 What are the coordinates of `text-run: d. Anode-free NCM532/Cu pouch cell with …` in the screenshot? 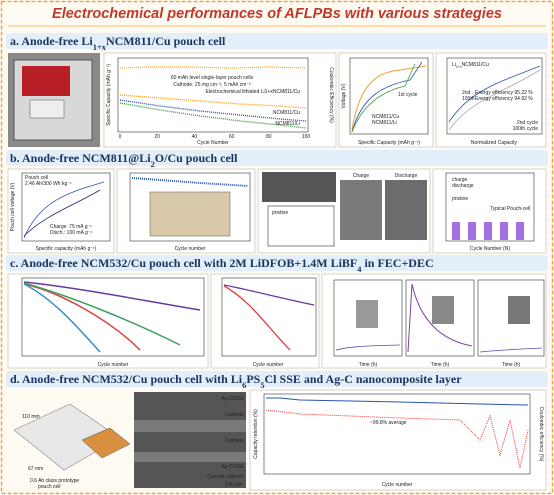 It's located at (126, 379).